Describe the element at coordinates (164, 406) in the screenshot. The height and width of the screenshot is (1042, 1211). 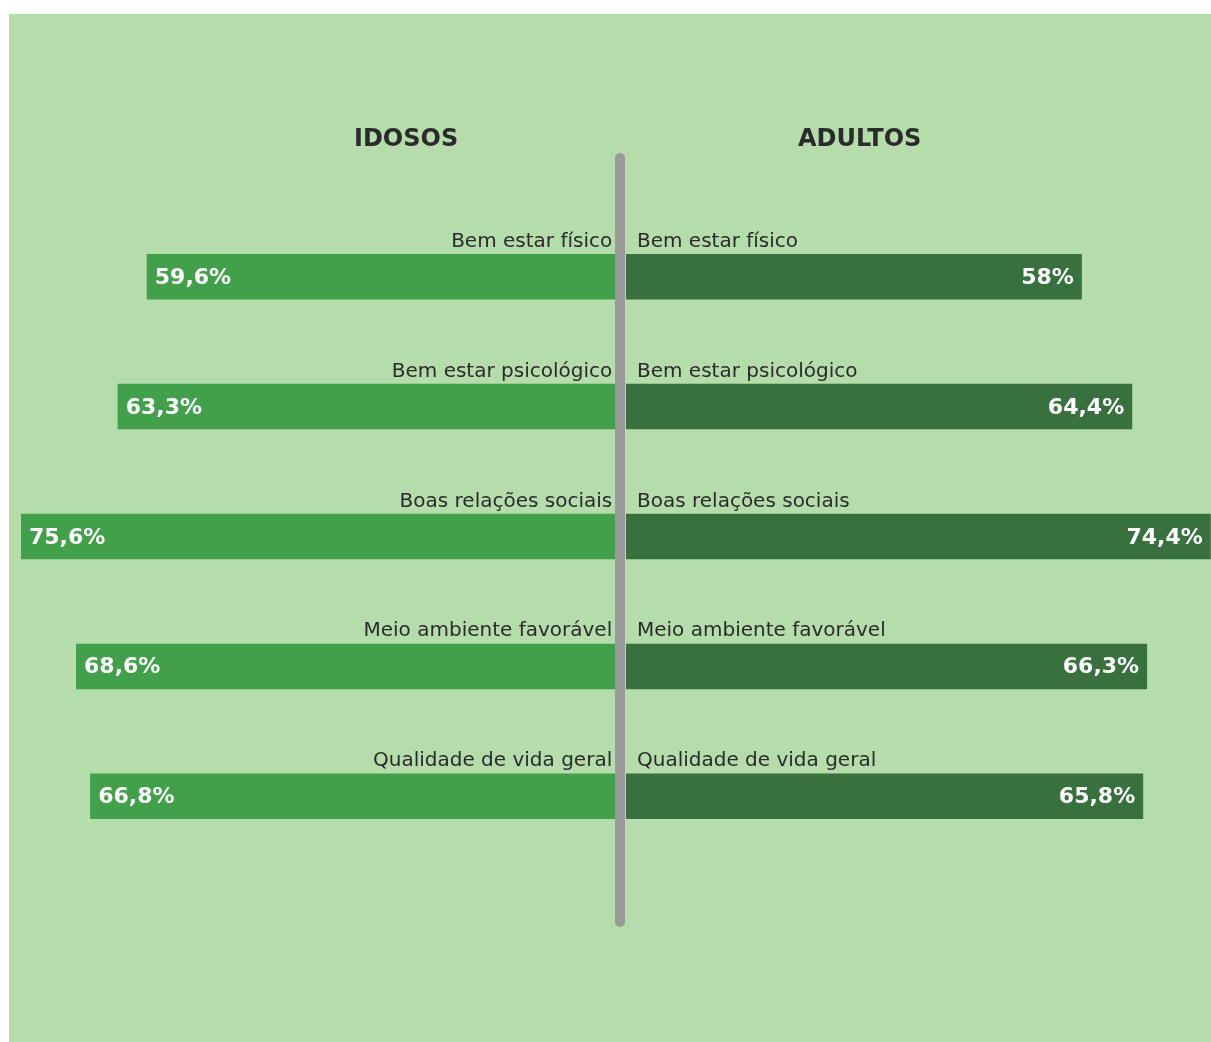
I see `data-label: 63,3%` at that location.